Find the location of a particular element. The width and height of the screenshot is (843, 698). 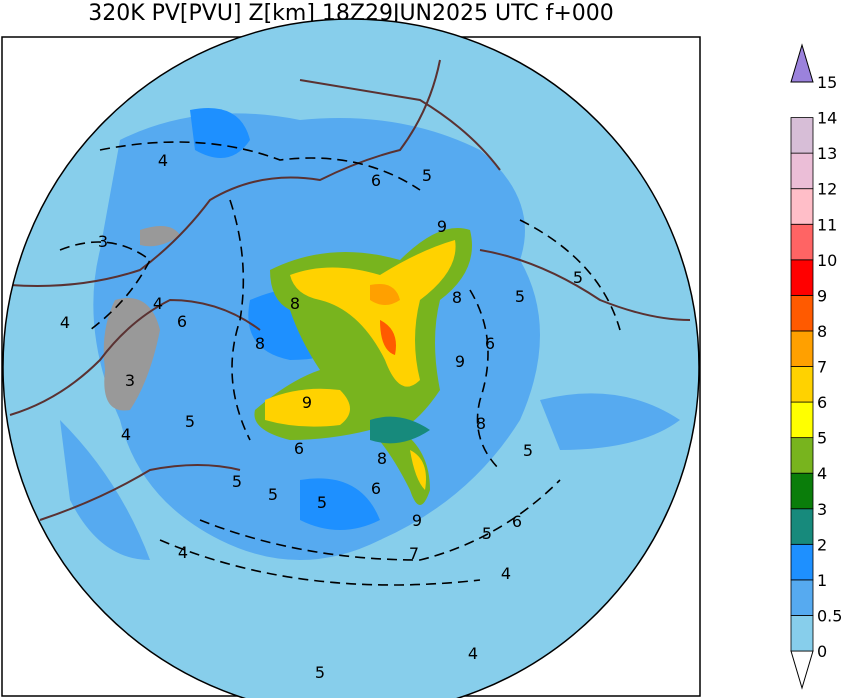

pv-high-region is located at coordinates (363, 366).